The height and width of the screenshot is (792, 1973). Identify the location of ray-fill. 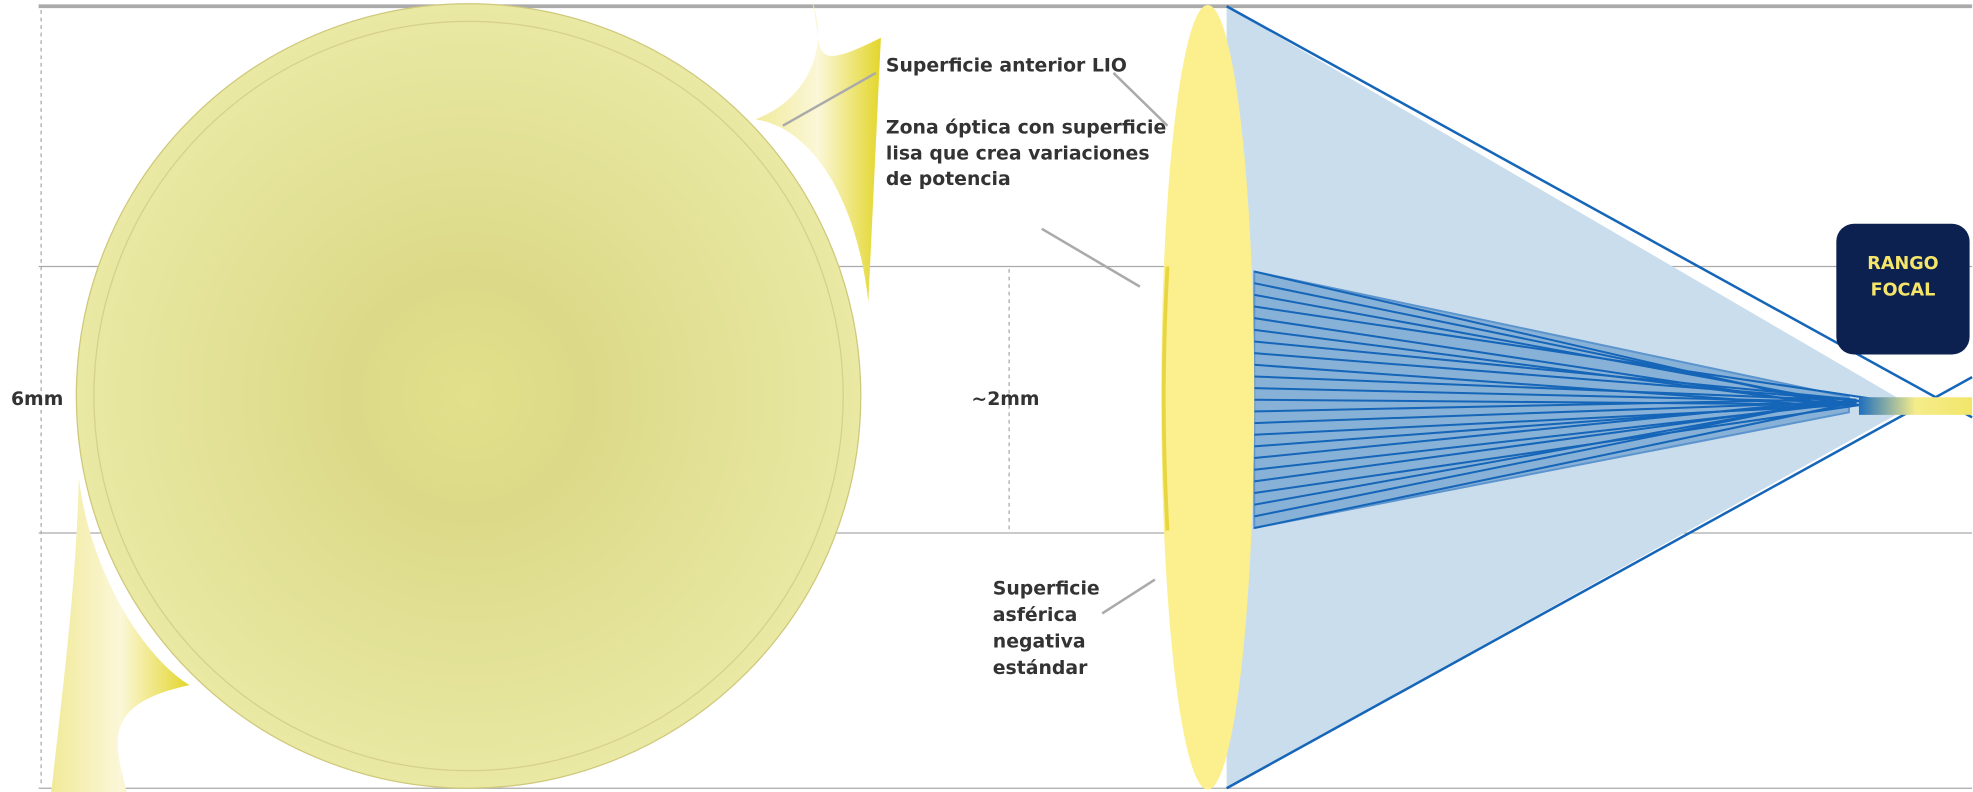
(1551, 400).